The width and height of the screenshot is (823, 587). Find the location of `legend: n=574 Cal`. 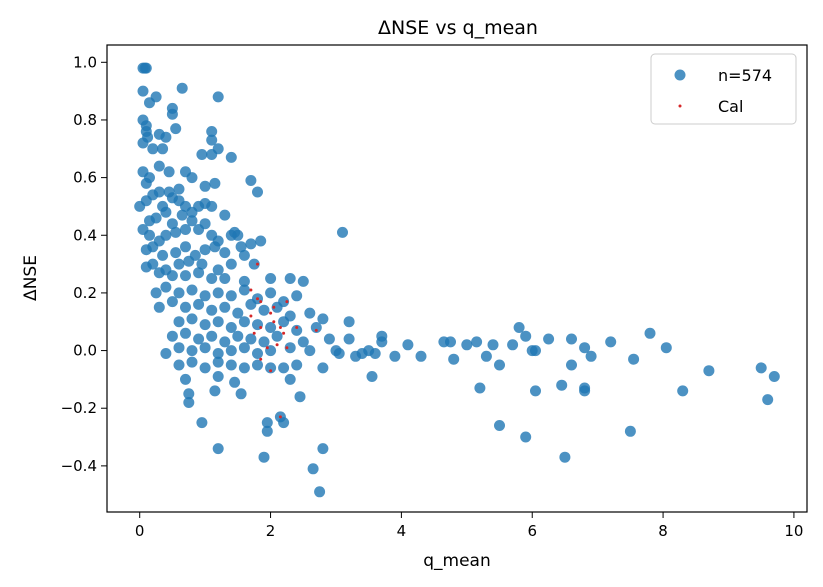

legend: n=574 Cal is located at coordinates (723, 89).